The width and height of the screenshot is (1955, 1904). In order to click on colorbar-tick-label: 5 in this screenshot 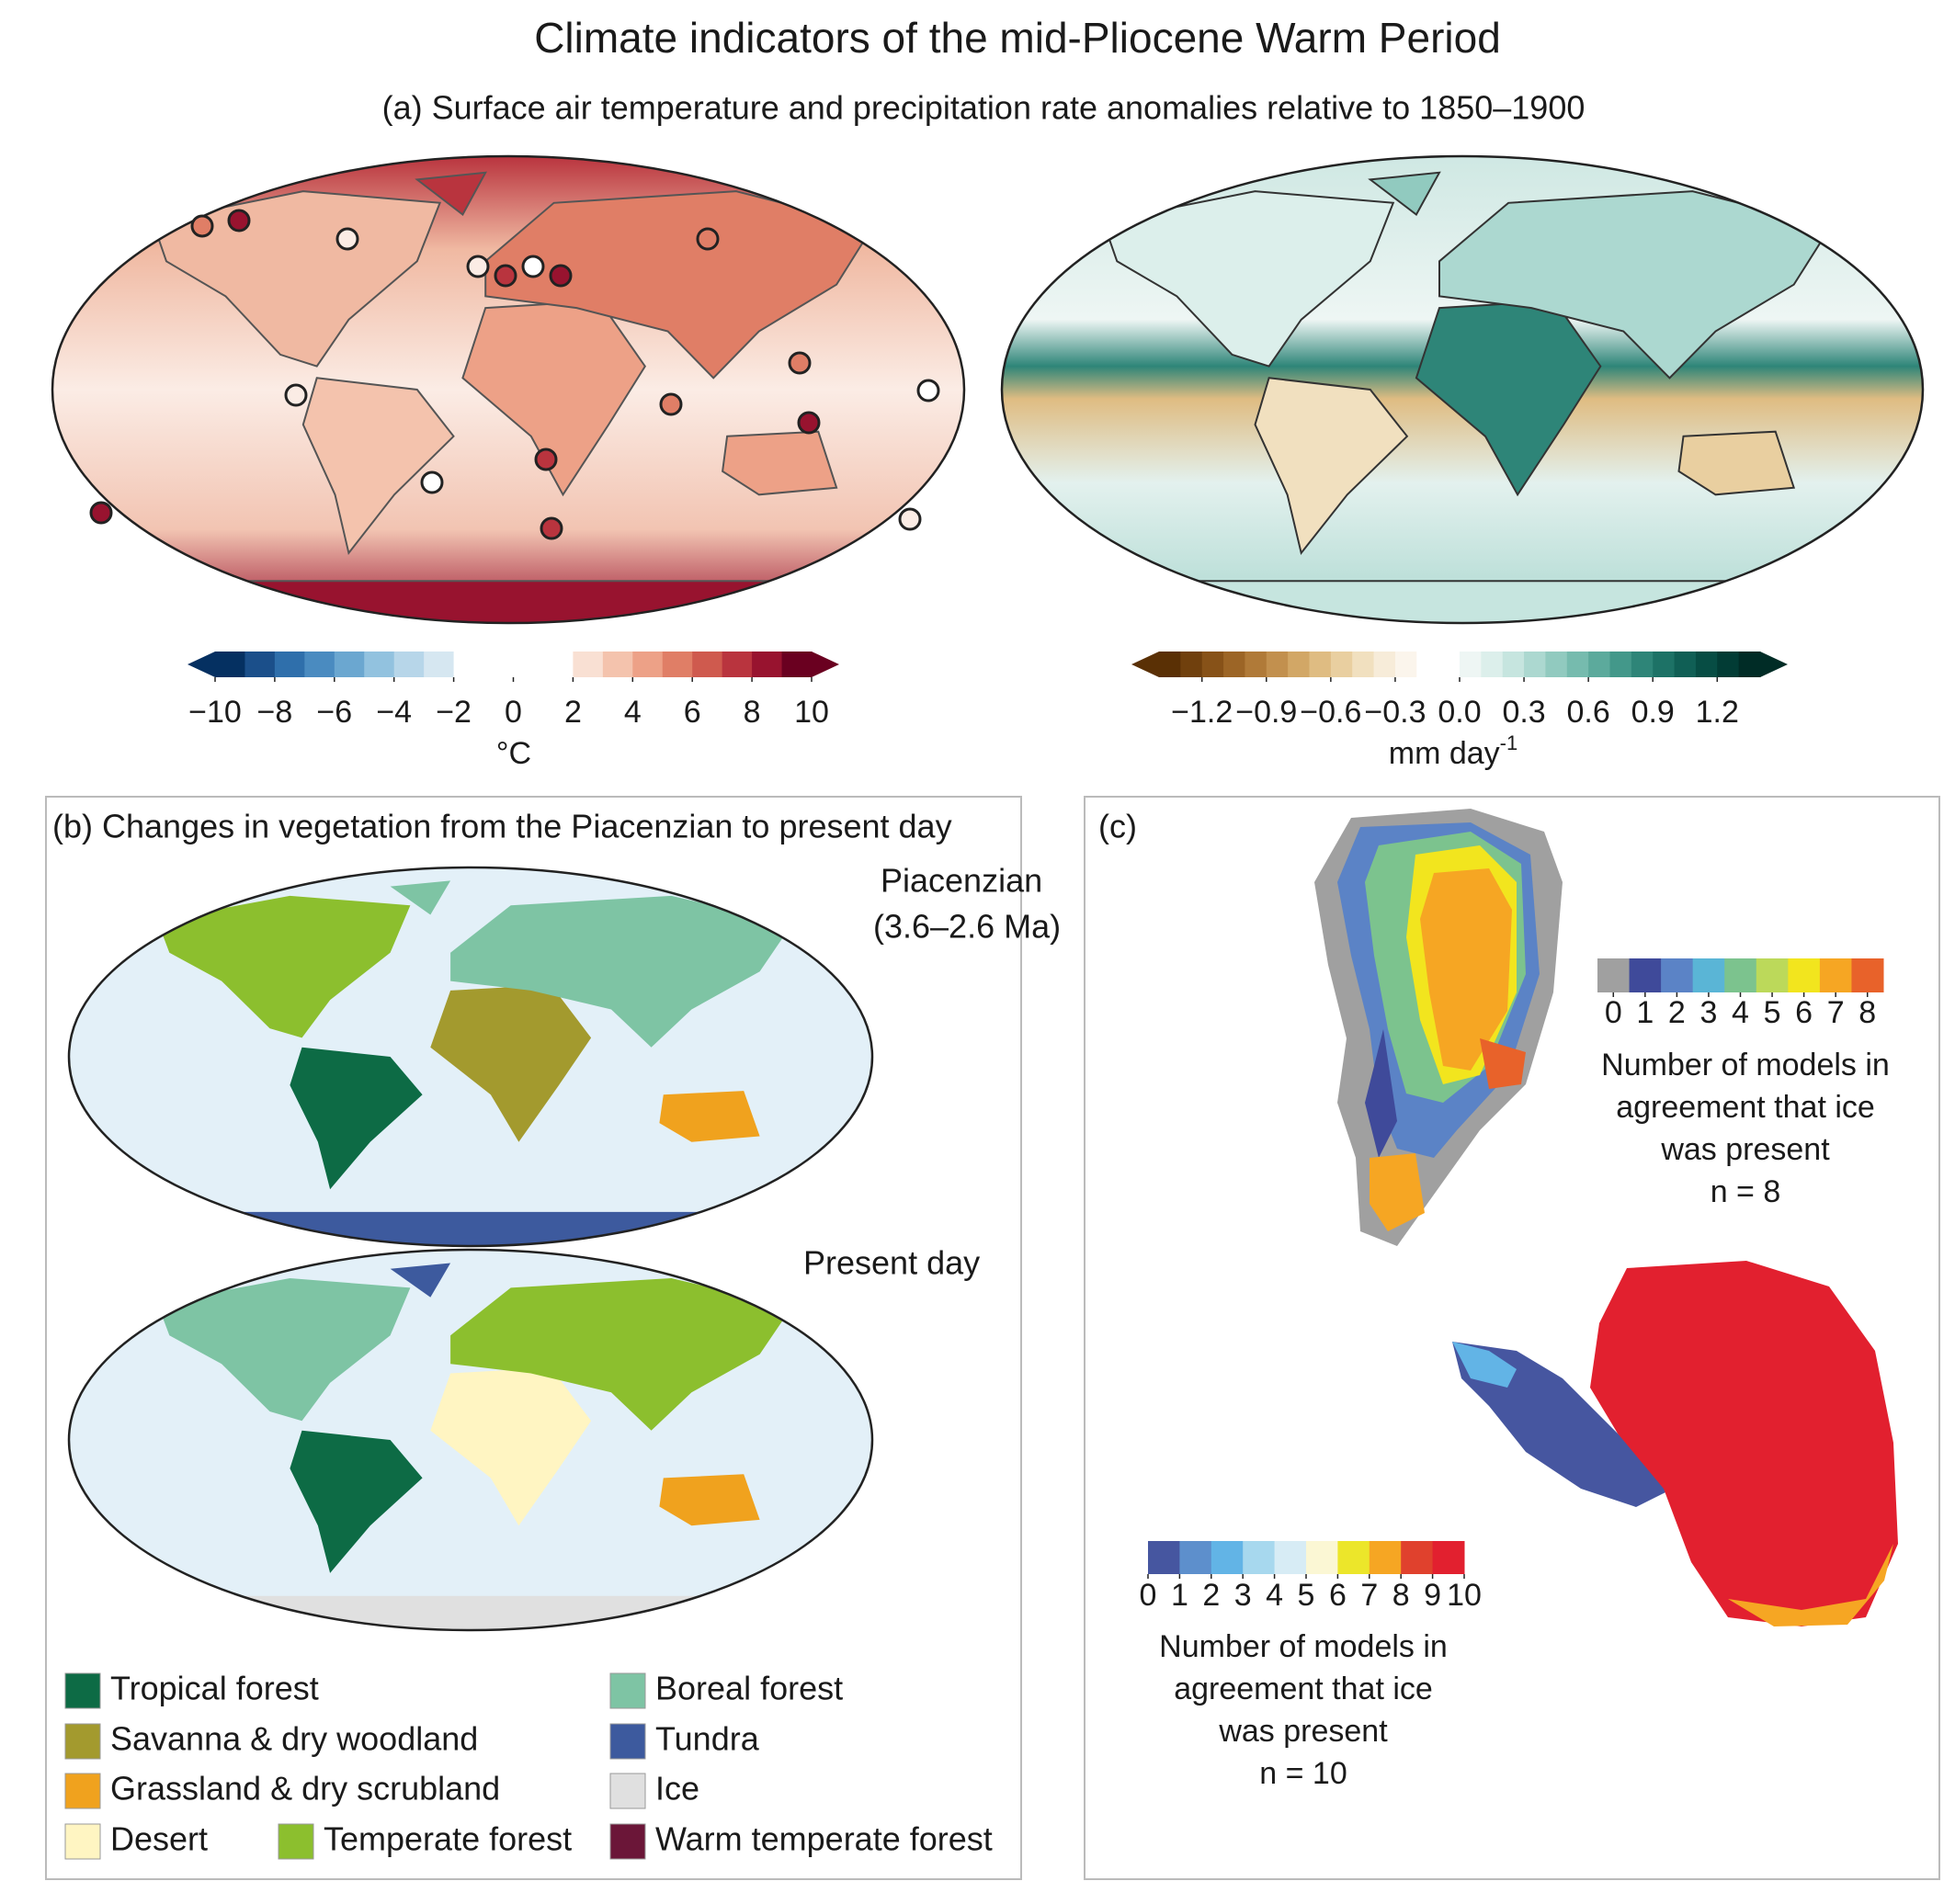, I will do `click(1306, 1595)`.